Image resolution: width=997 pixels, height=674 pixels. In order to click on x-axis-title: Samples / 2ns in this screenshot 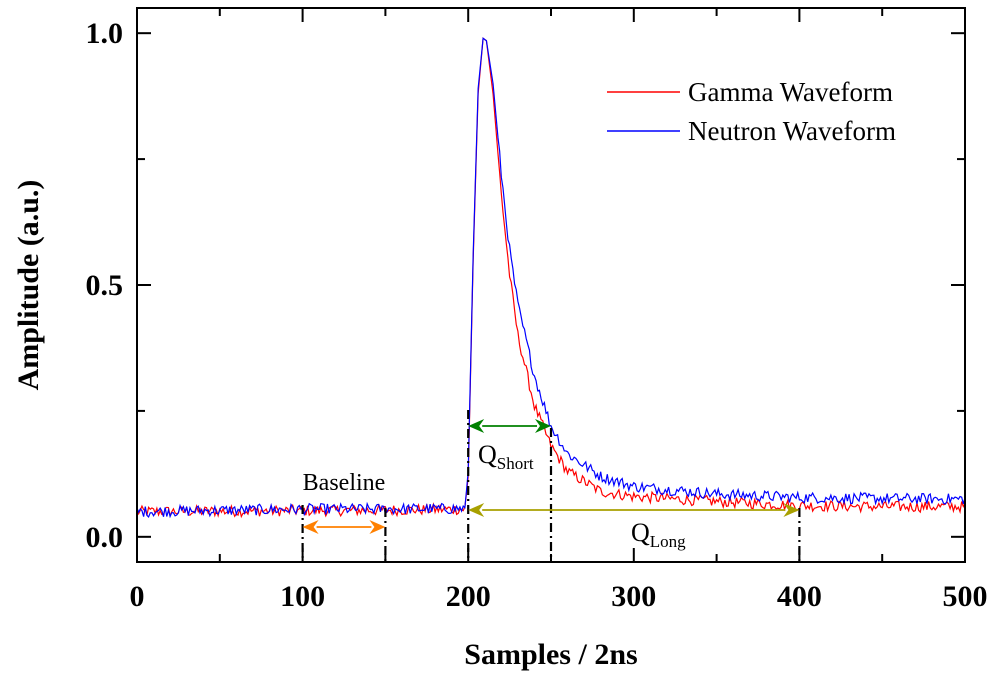, I will do `click(550, 654)`.